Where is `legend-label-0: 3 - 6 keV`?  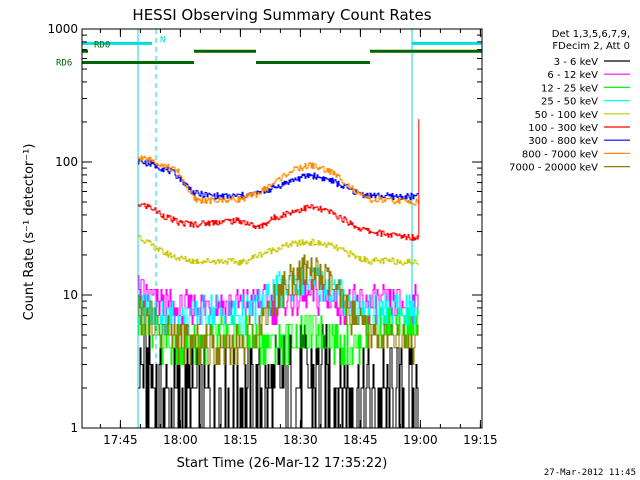 legend-label-0: 3 - 6 keV is located at coordinates (576, 62).